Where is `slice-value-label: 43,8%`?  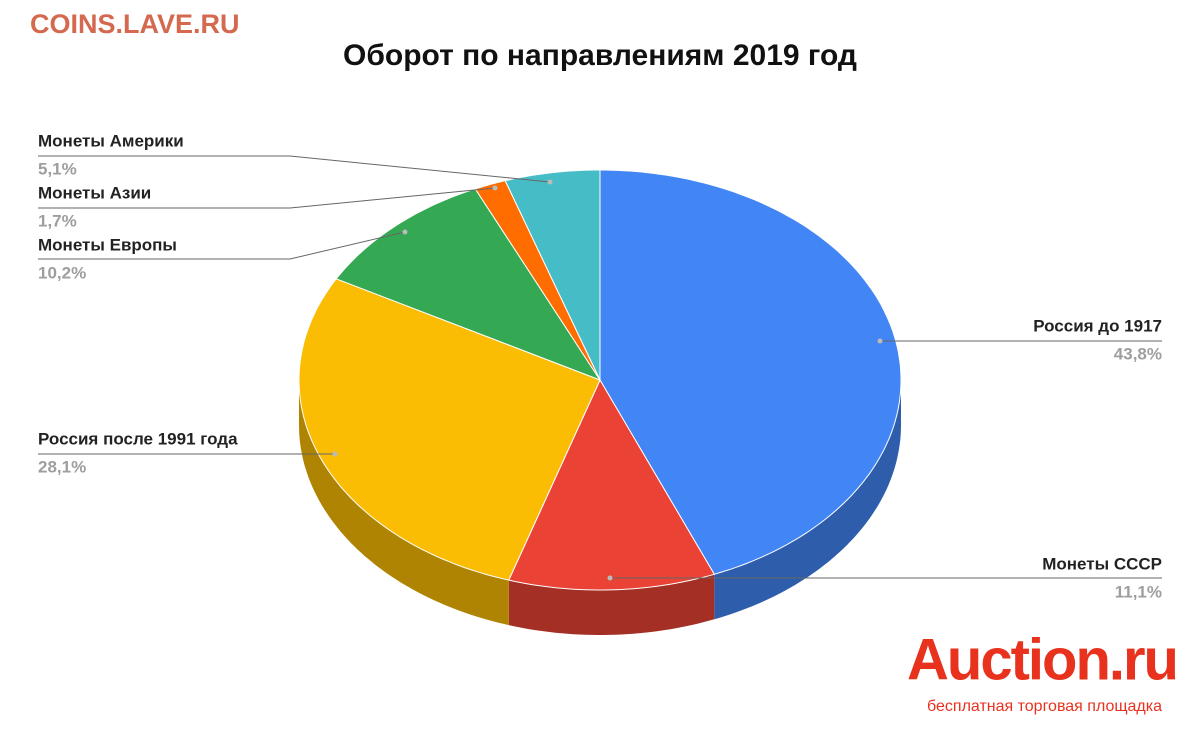 slice-value-label: 43,8% is located at coordinates (1138, 353).